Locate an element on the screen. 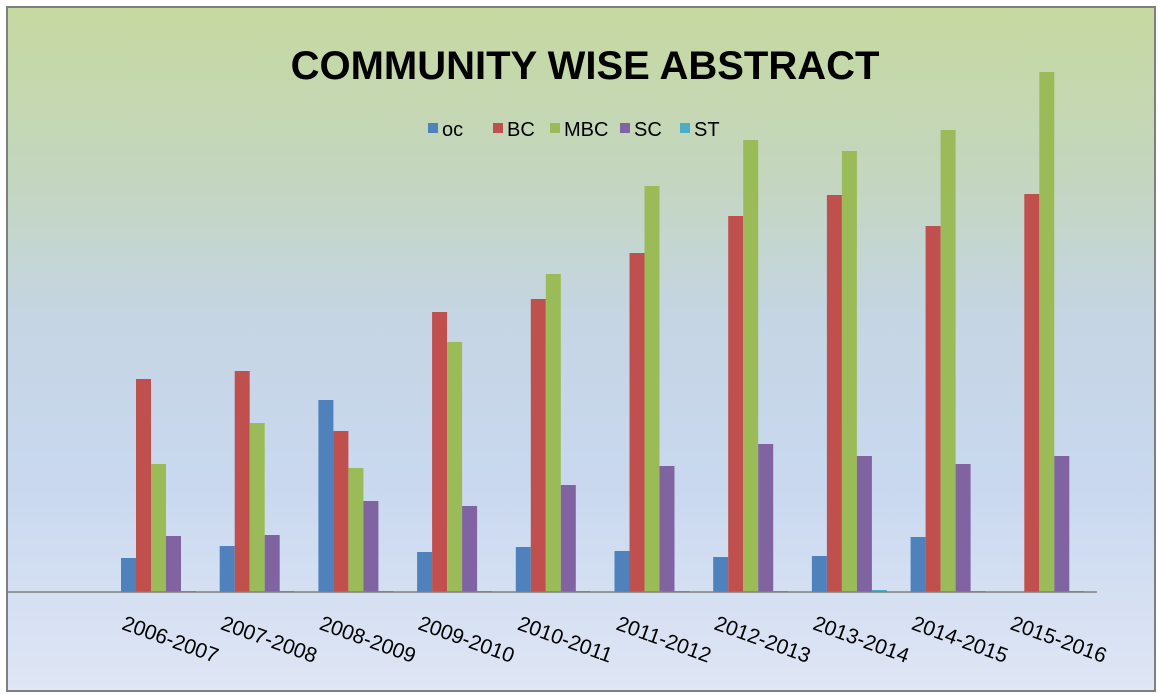 This screenshot has width=1158, height=694. bar-bc-2010-2011 is located at coordinates (538, 445).